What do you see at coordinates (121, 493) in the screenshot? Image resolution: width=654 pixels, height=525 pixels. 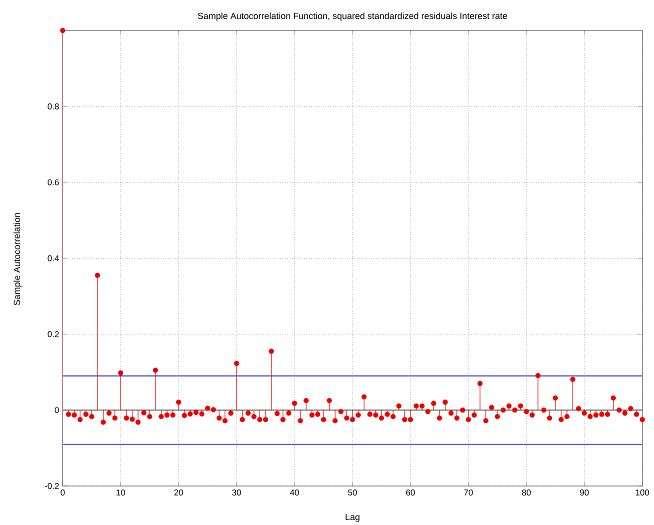 I see `x-tick-label: 10` at bounding box center [121, 493].